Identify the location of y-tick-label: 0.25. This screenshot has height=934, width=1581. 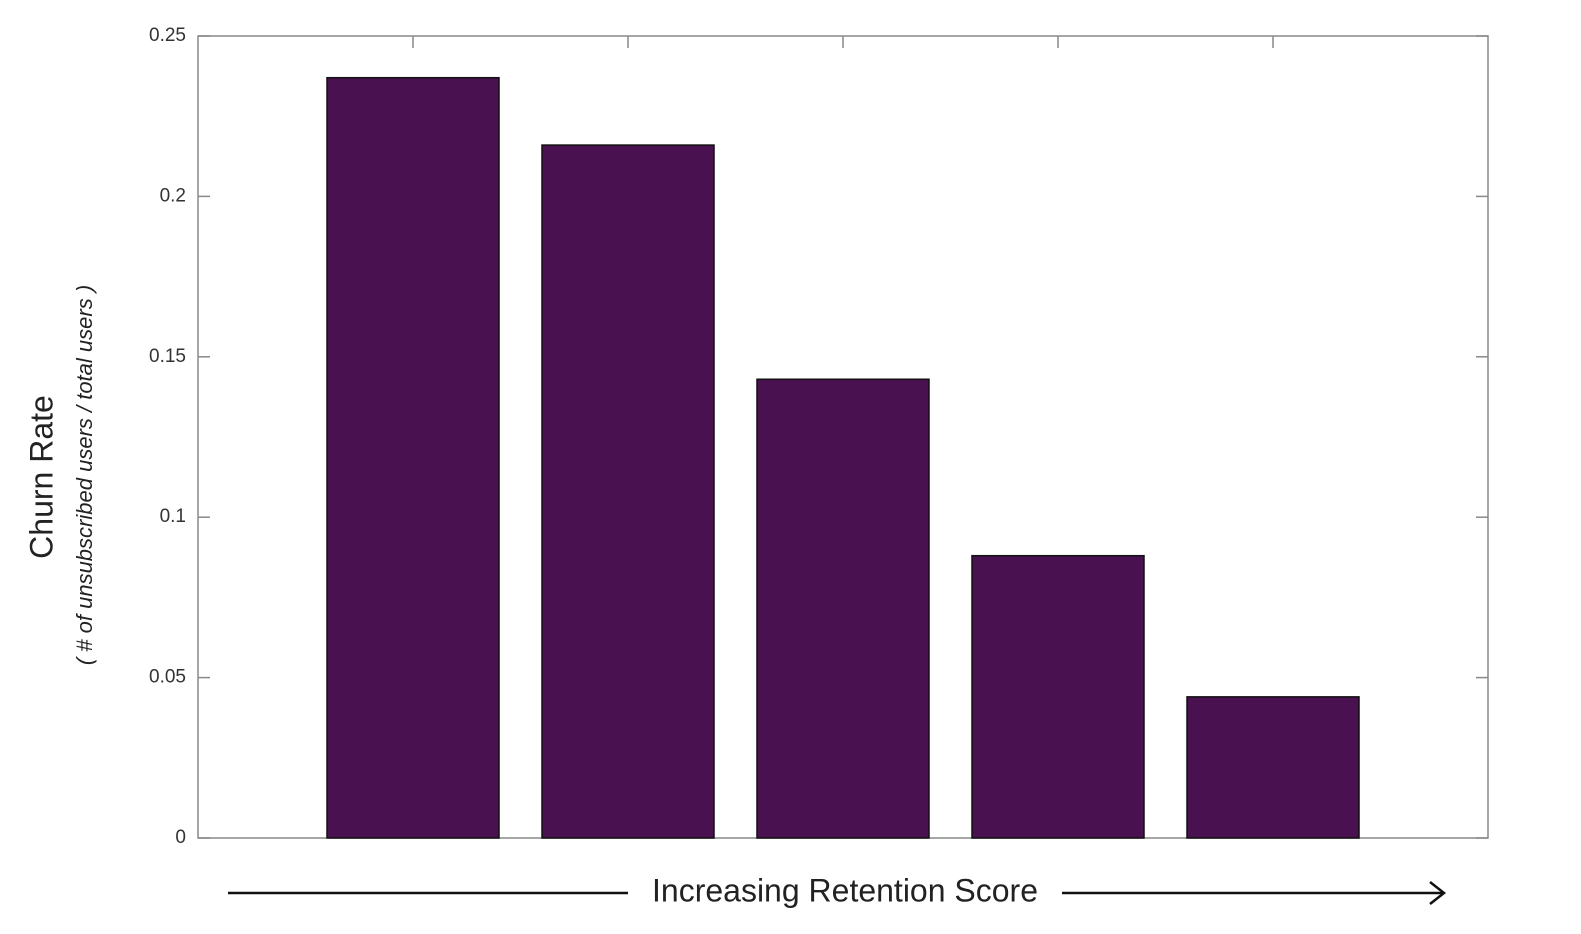
(167, 35).